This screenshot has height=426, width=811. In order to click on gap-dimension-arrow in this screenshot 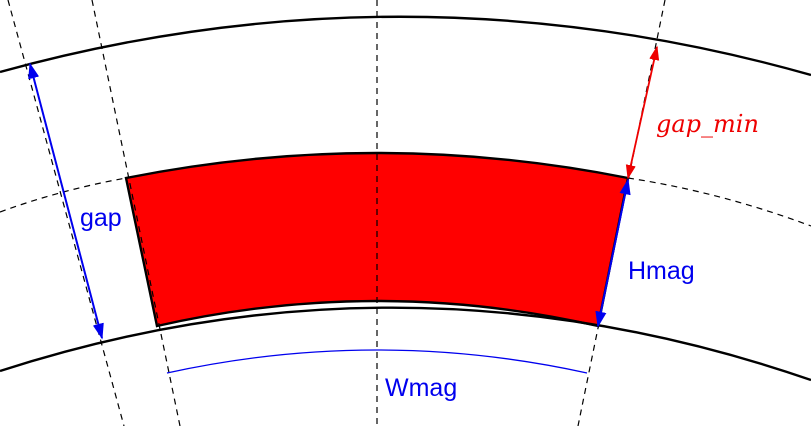, I will do `click(66, 201)`.